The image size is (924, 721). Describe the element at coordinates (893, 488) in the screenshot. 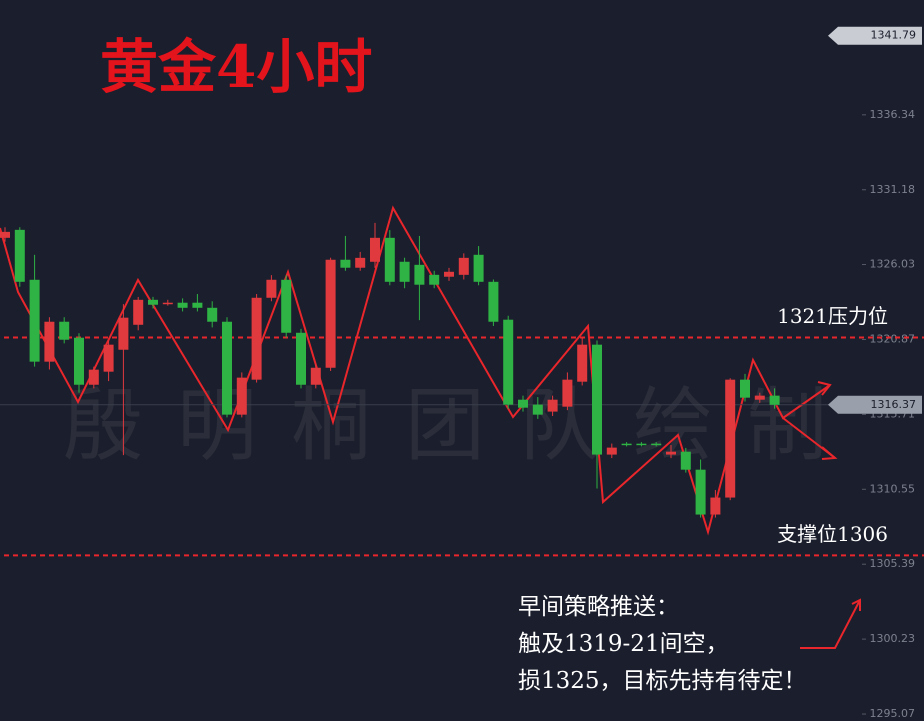

I see `y-tick-label: 1310.55` at that location.